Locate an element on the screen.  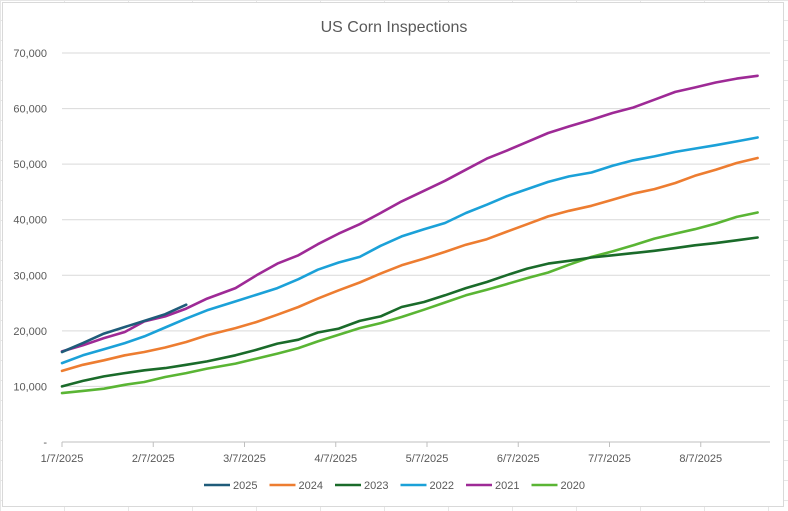
series-line-2025 is located at coordinates (124, 328).